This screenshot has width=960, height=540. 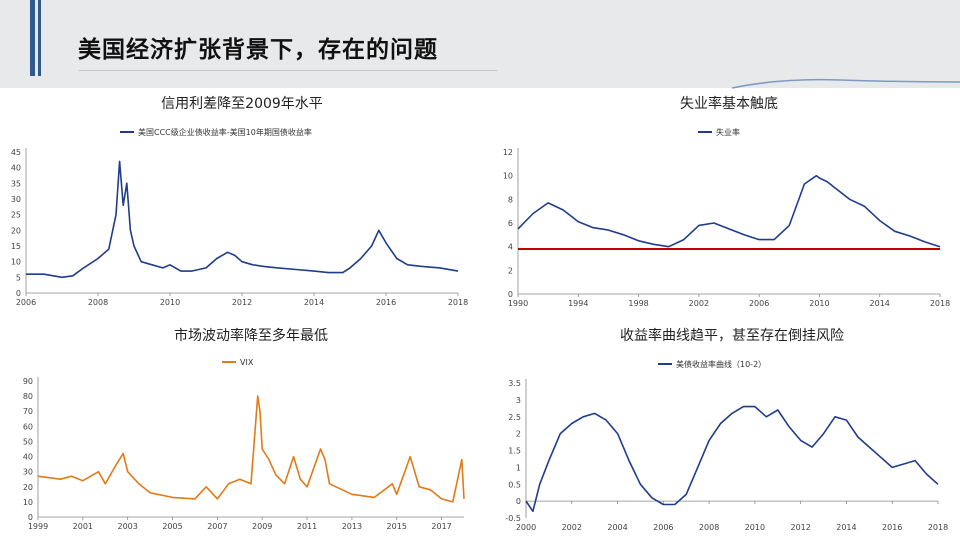 I want to click on y-tick-label: 8, so click(x=510, y=199).